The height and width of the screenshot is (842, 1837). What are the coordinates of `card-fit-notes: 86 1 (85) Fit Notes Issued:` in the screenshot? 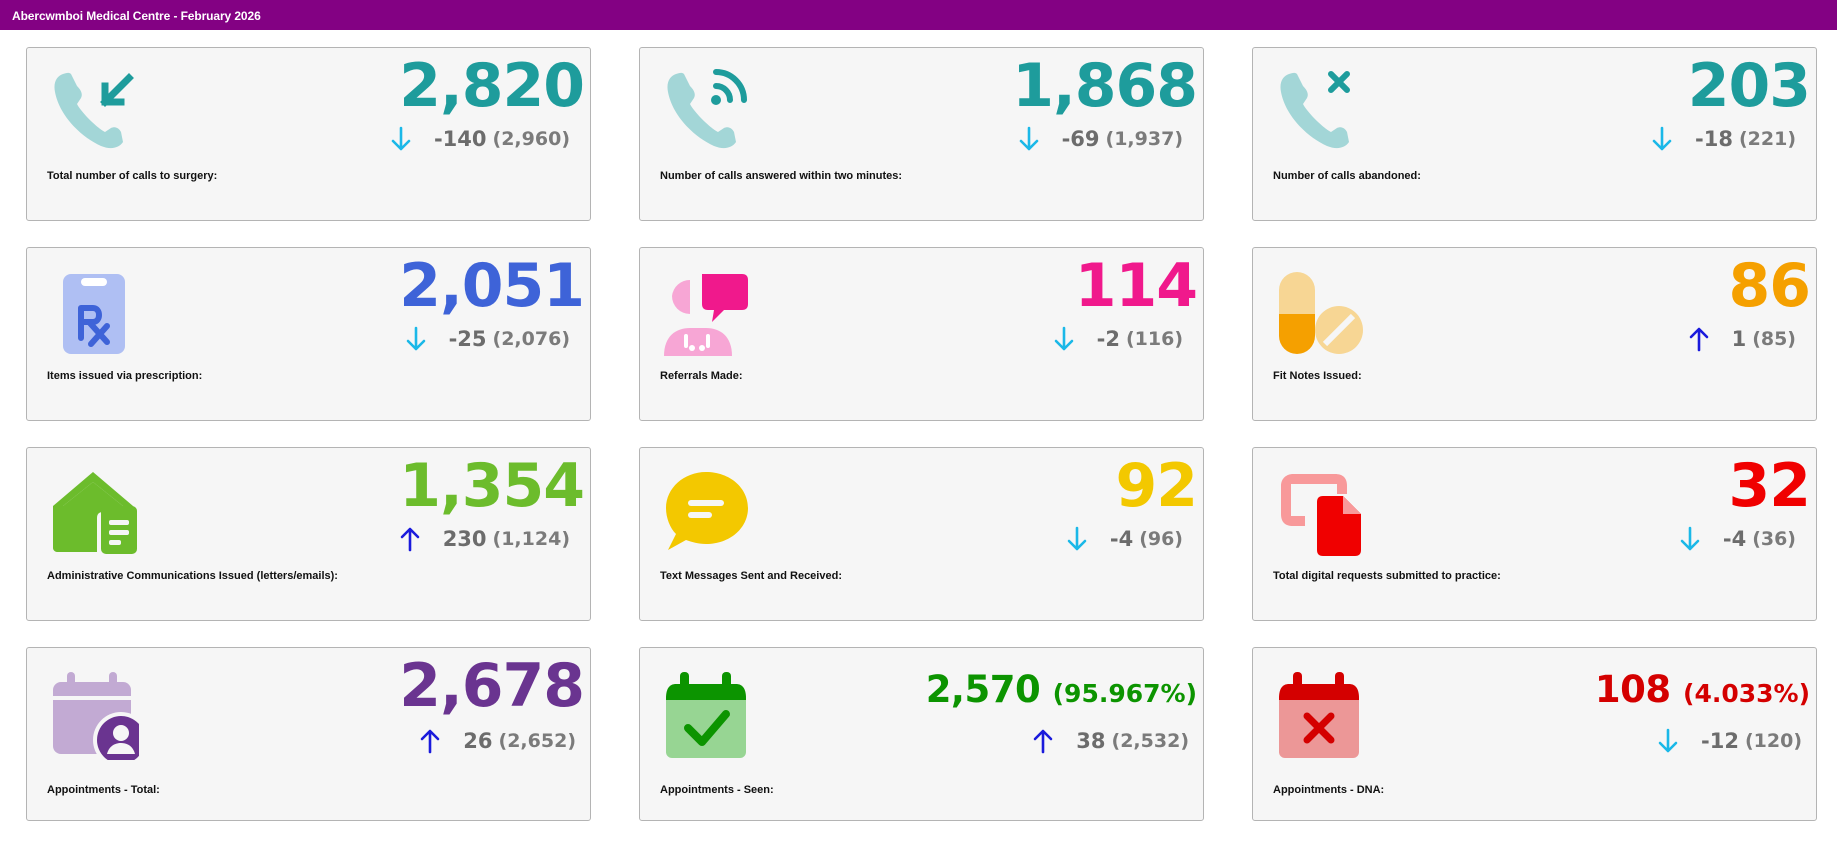 It's located at (1534, 334).